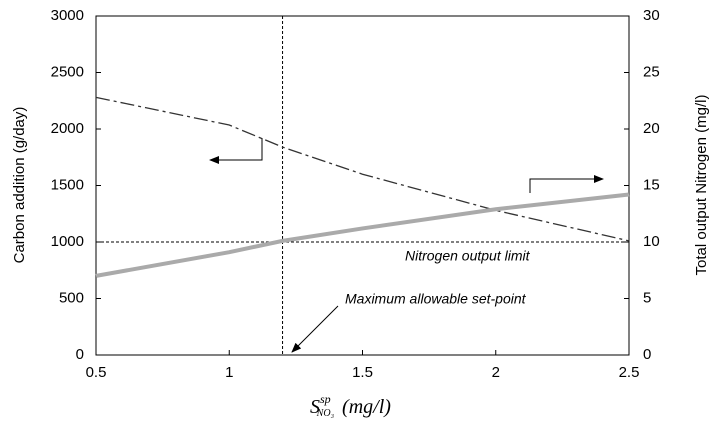  Describe the element at coordinates (566, 184) in the screenshot. I see `right-axis-indicator` at that location.